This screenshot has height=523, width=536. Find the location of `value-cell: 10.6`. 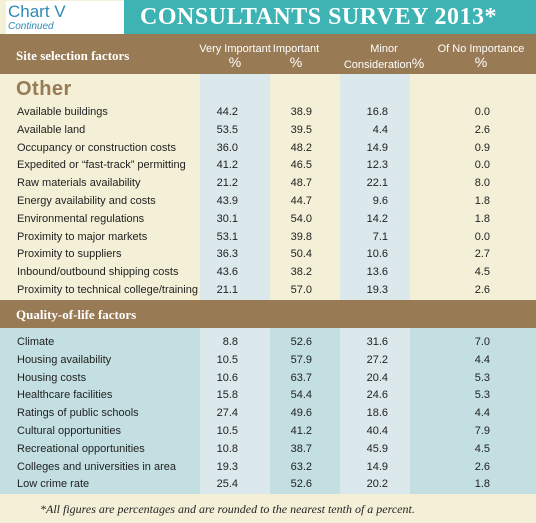

value-cell: 10.6 is located at coordinates (377, 254).